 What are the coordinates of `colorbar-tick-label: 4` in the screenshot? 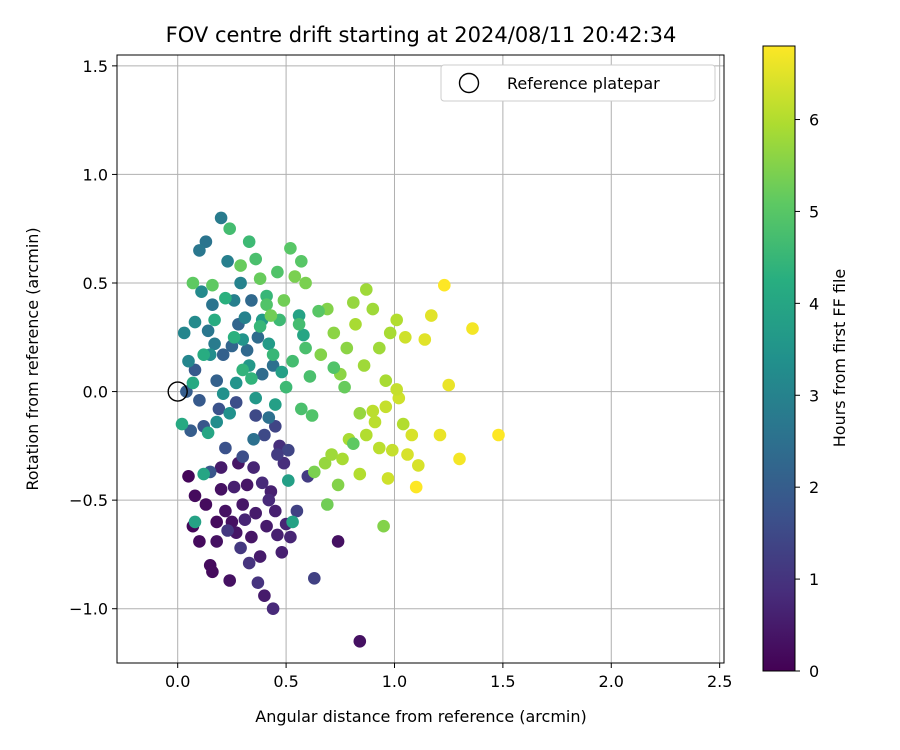 It's located at (814, 303).